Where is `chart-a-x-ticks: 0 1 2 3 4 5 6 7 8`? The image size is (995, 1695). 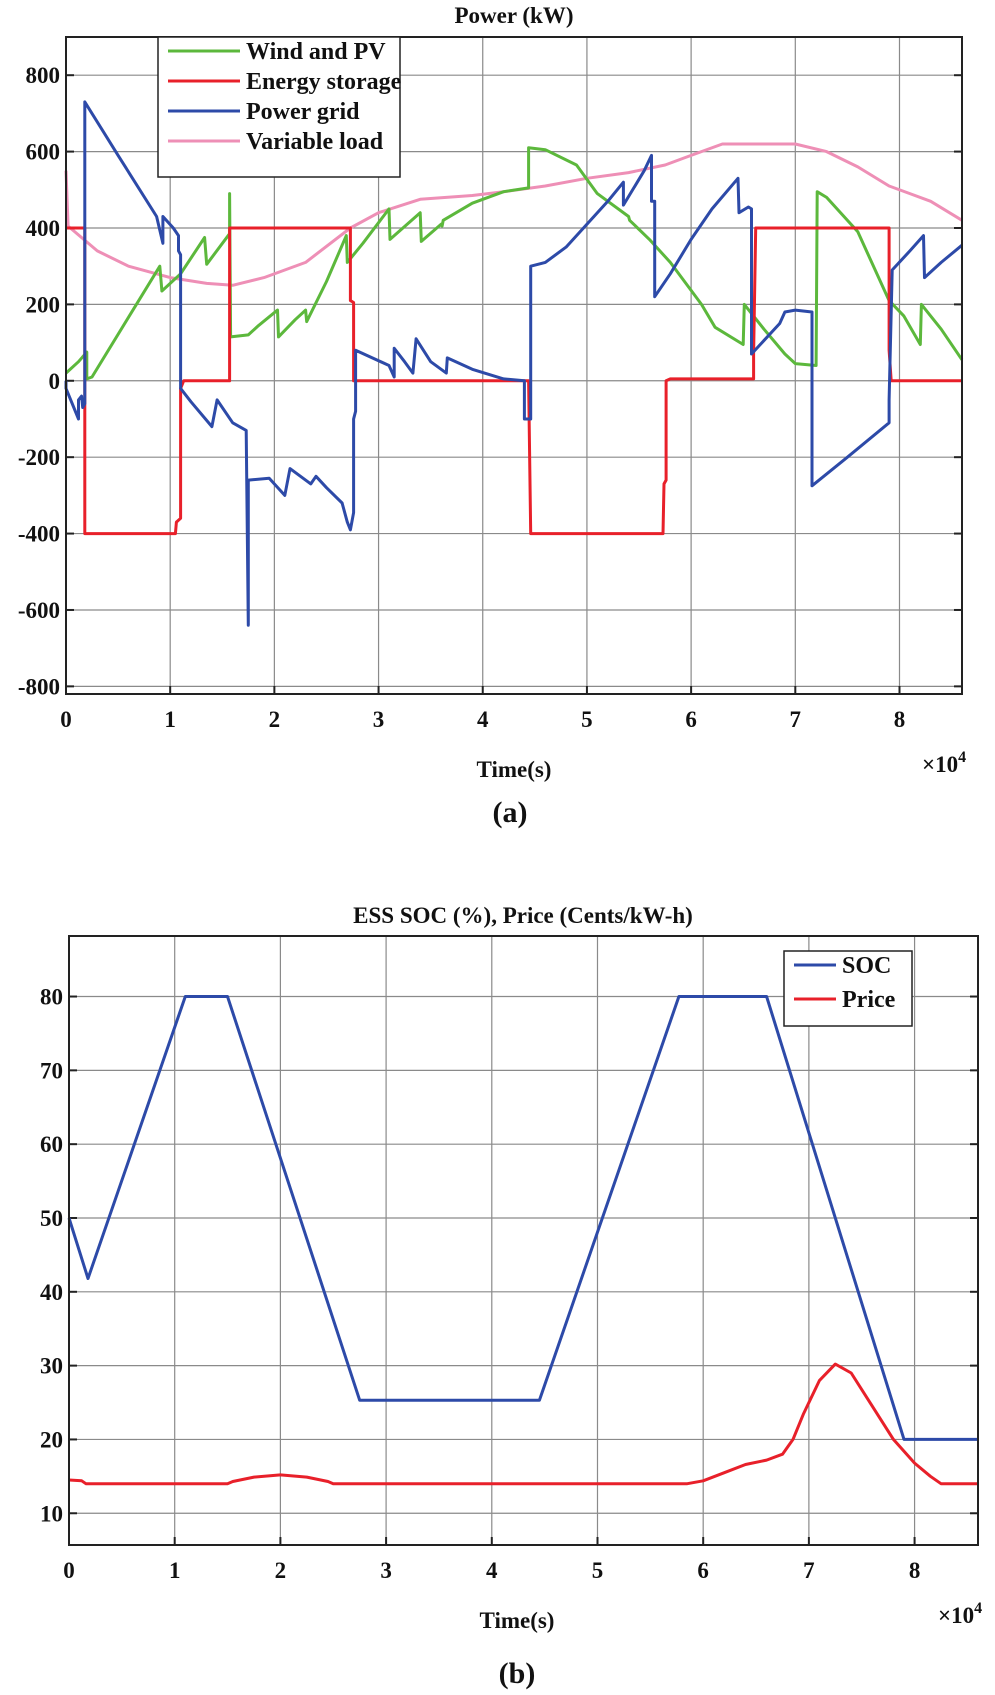
chart-a-x-ticks: 0 1 2 3 4 5 6 7 8 is located at coordinates (482, 709).